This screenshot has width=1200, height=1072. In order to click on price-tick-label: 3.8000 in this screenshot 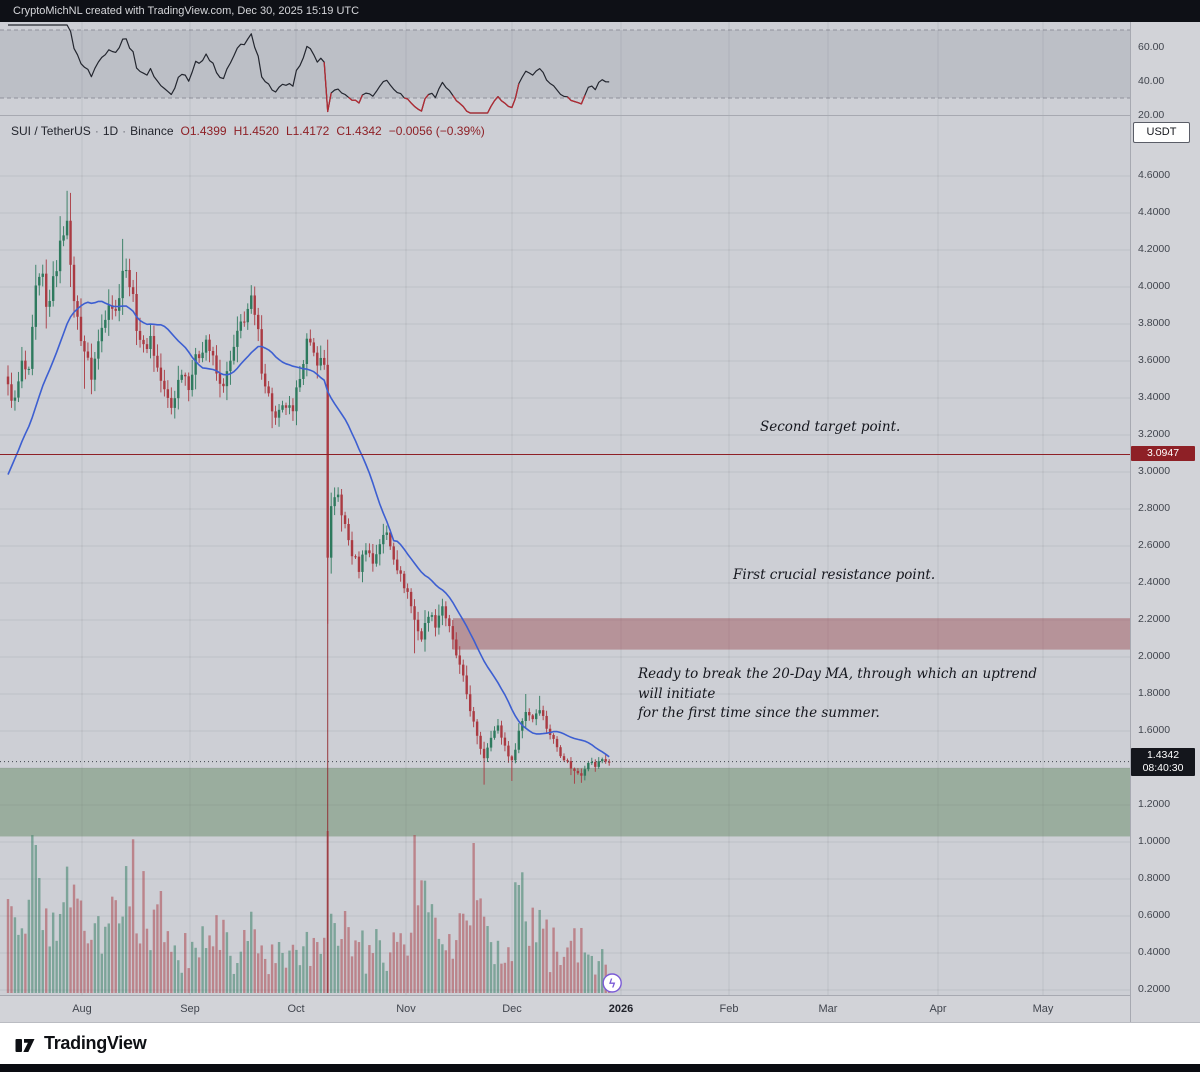, I will do `click(1154, 323)`.